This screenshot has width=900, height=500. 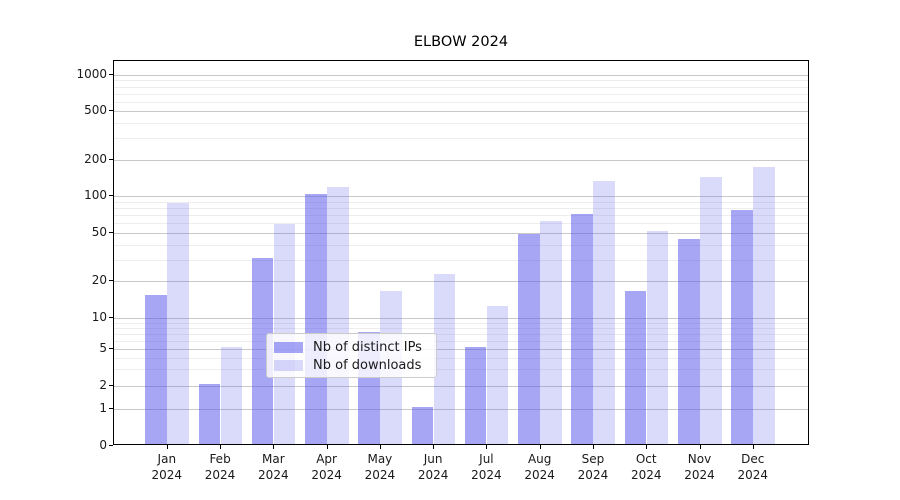 I want to click on x-tick-mark-oct, so click(x=647, y=447).